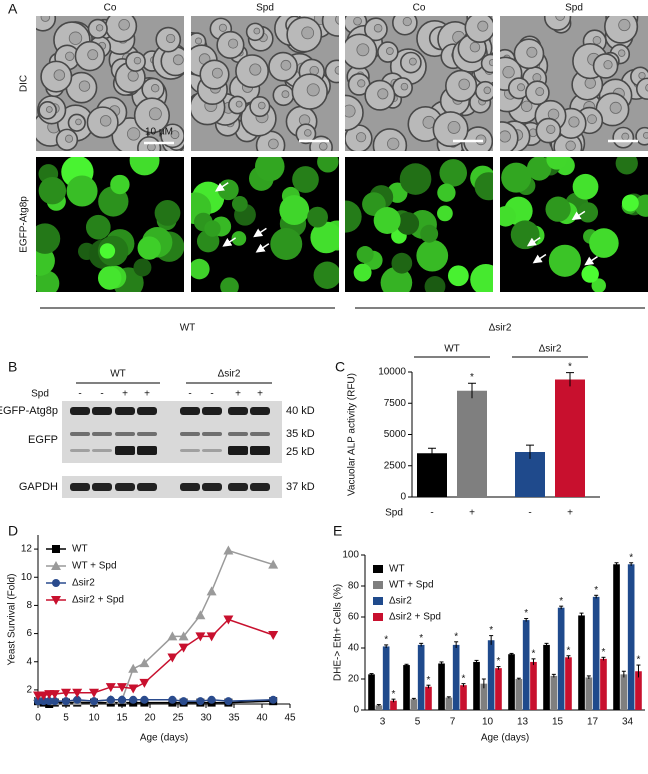 The height and width of the screenshot is (774, 648). What do you see at coordinates (558, 722) in the screenshot?
I see `x-tick-label: 15` at bounding box center [558, 722].